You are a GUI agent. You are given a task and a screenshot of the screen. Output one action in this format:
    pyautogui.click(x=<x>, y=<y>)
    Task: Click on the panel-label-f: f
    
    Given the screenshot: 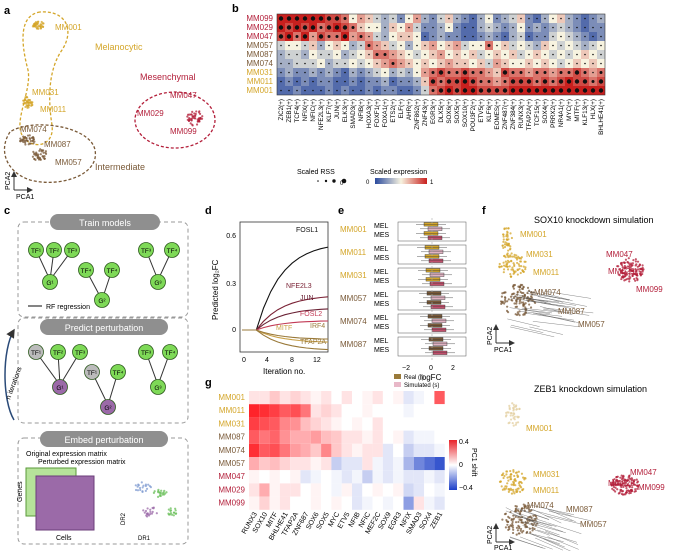 What is the action you would take?
    pyautogui.click(x=484, y=211)
    